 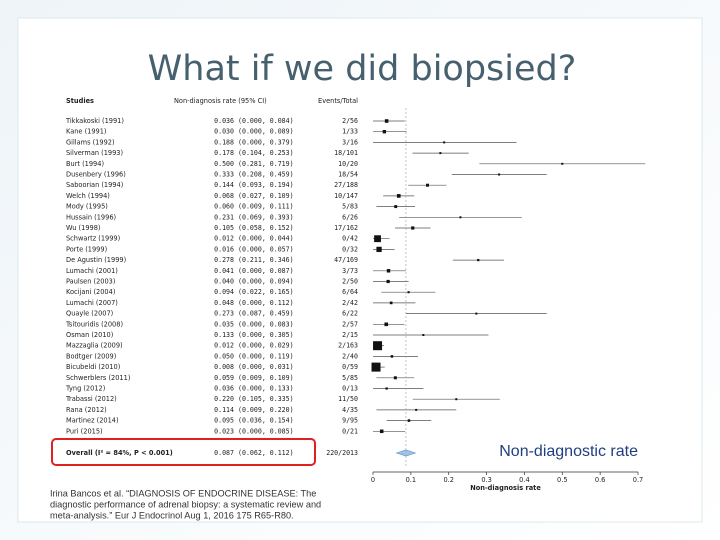 I want to click on x-tick-label: 0.4, so click(x=524, y=480).